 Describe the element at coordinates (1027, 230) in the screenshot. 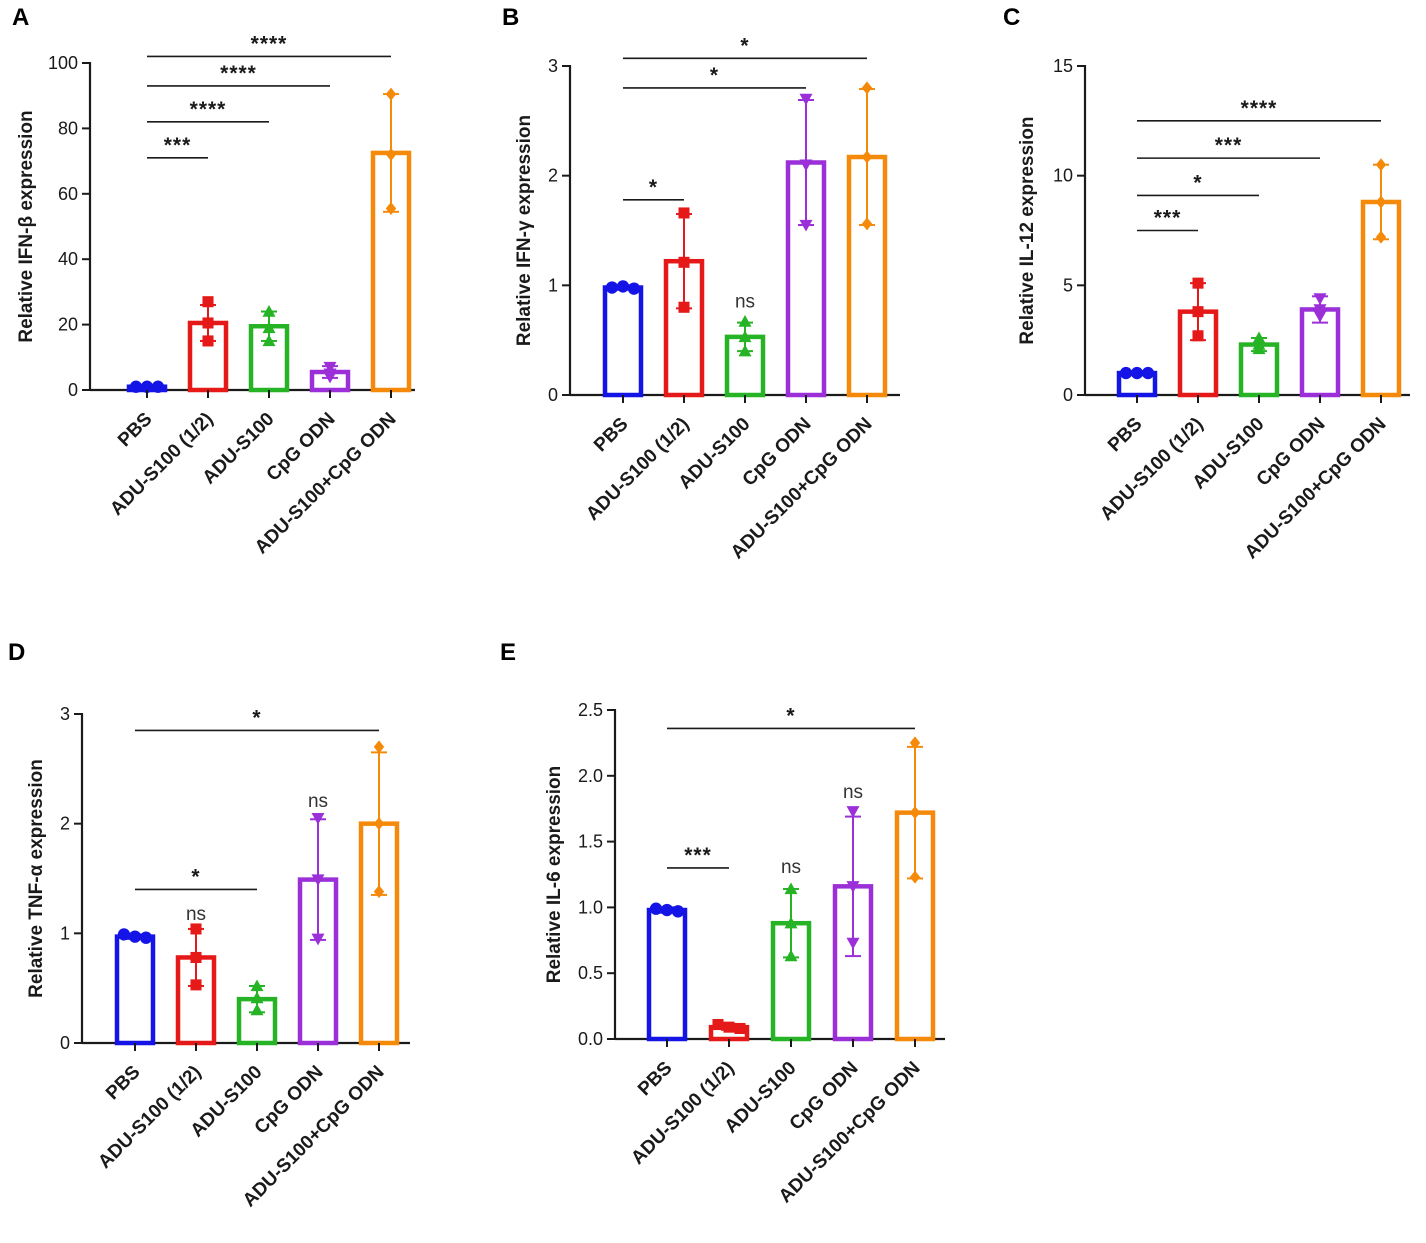

I see `y-axis-label: Relative IL-12 expression` at that location.